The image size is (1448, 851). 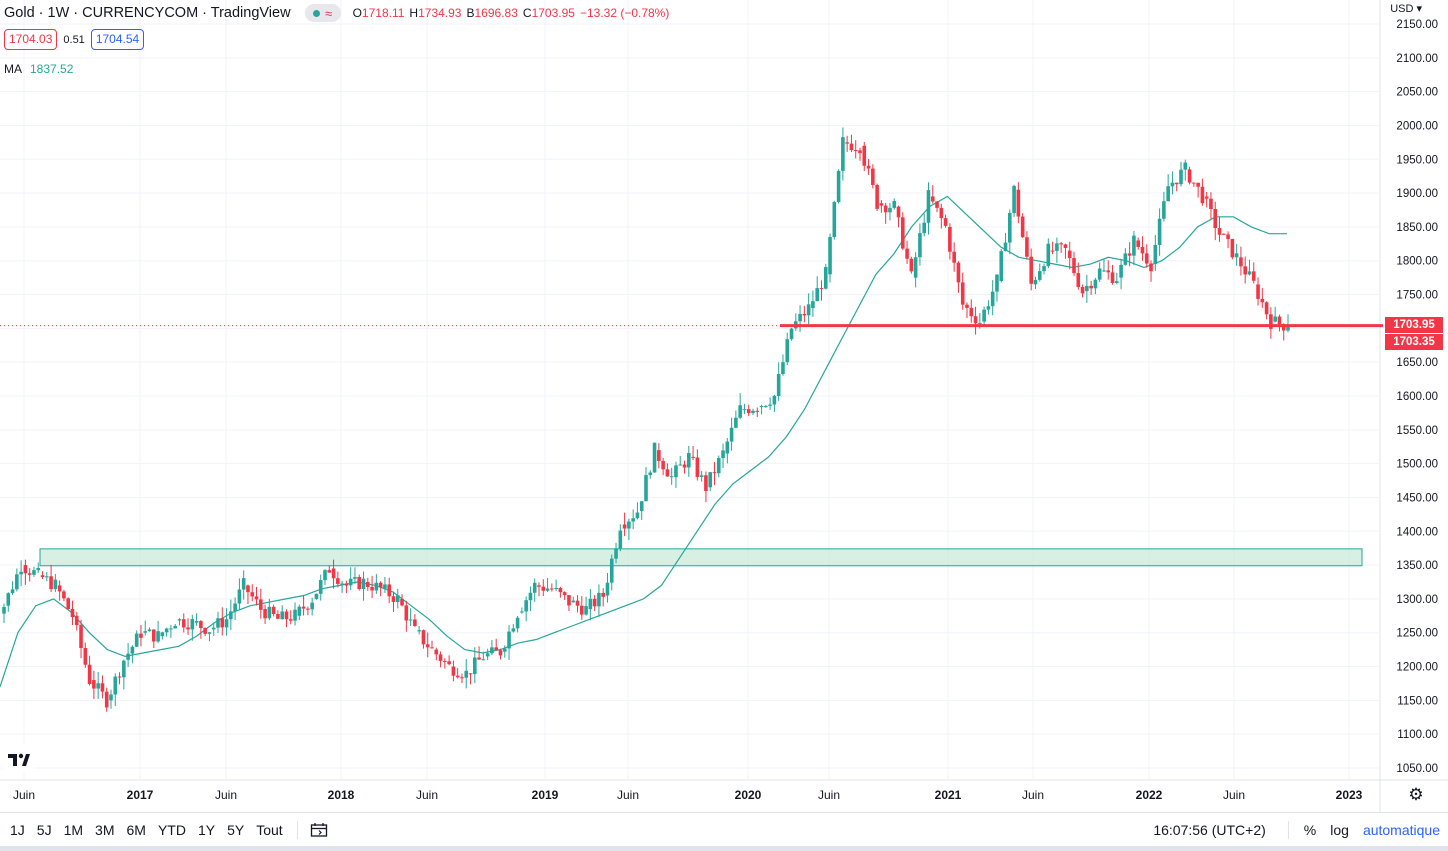 What do you see at coordinates (18, 759) in the screenshot?
I see `tradingview-logo-icon` at bounding box center [18, 759].